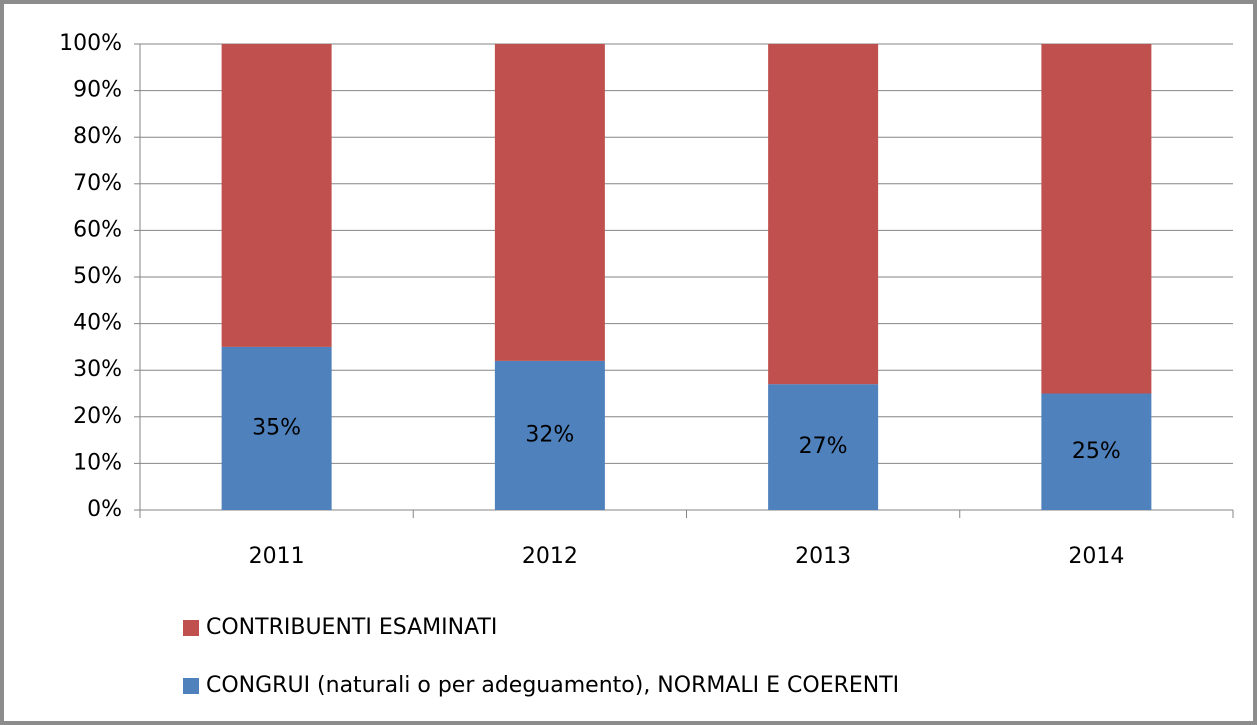 The height and width of the screenshot is (725, 1257). I want to click on legend-label: CONTRIBUENTI ESAMINATI, so click(351, 627).